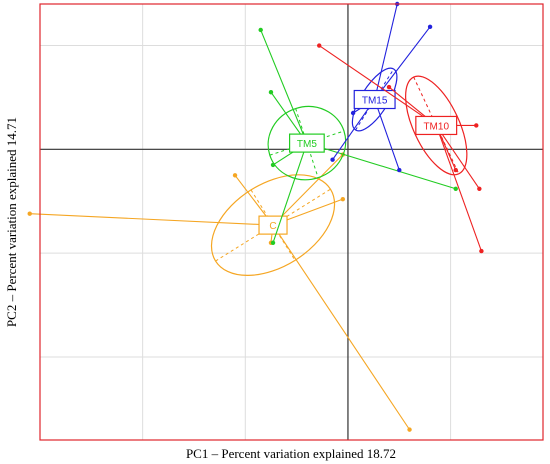  Describe the element at coordinates (291, 453) in the screenshot. I see `x-axis-title: PC1 – Percent variation explained 18.72` at that location.